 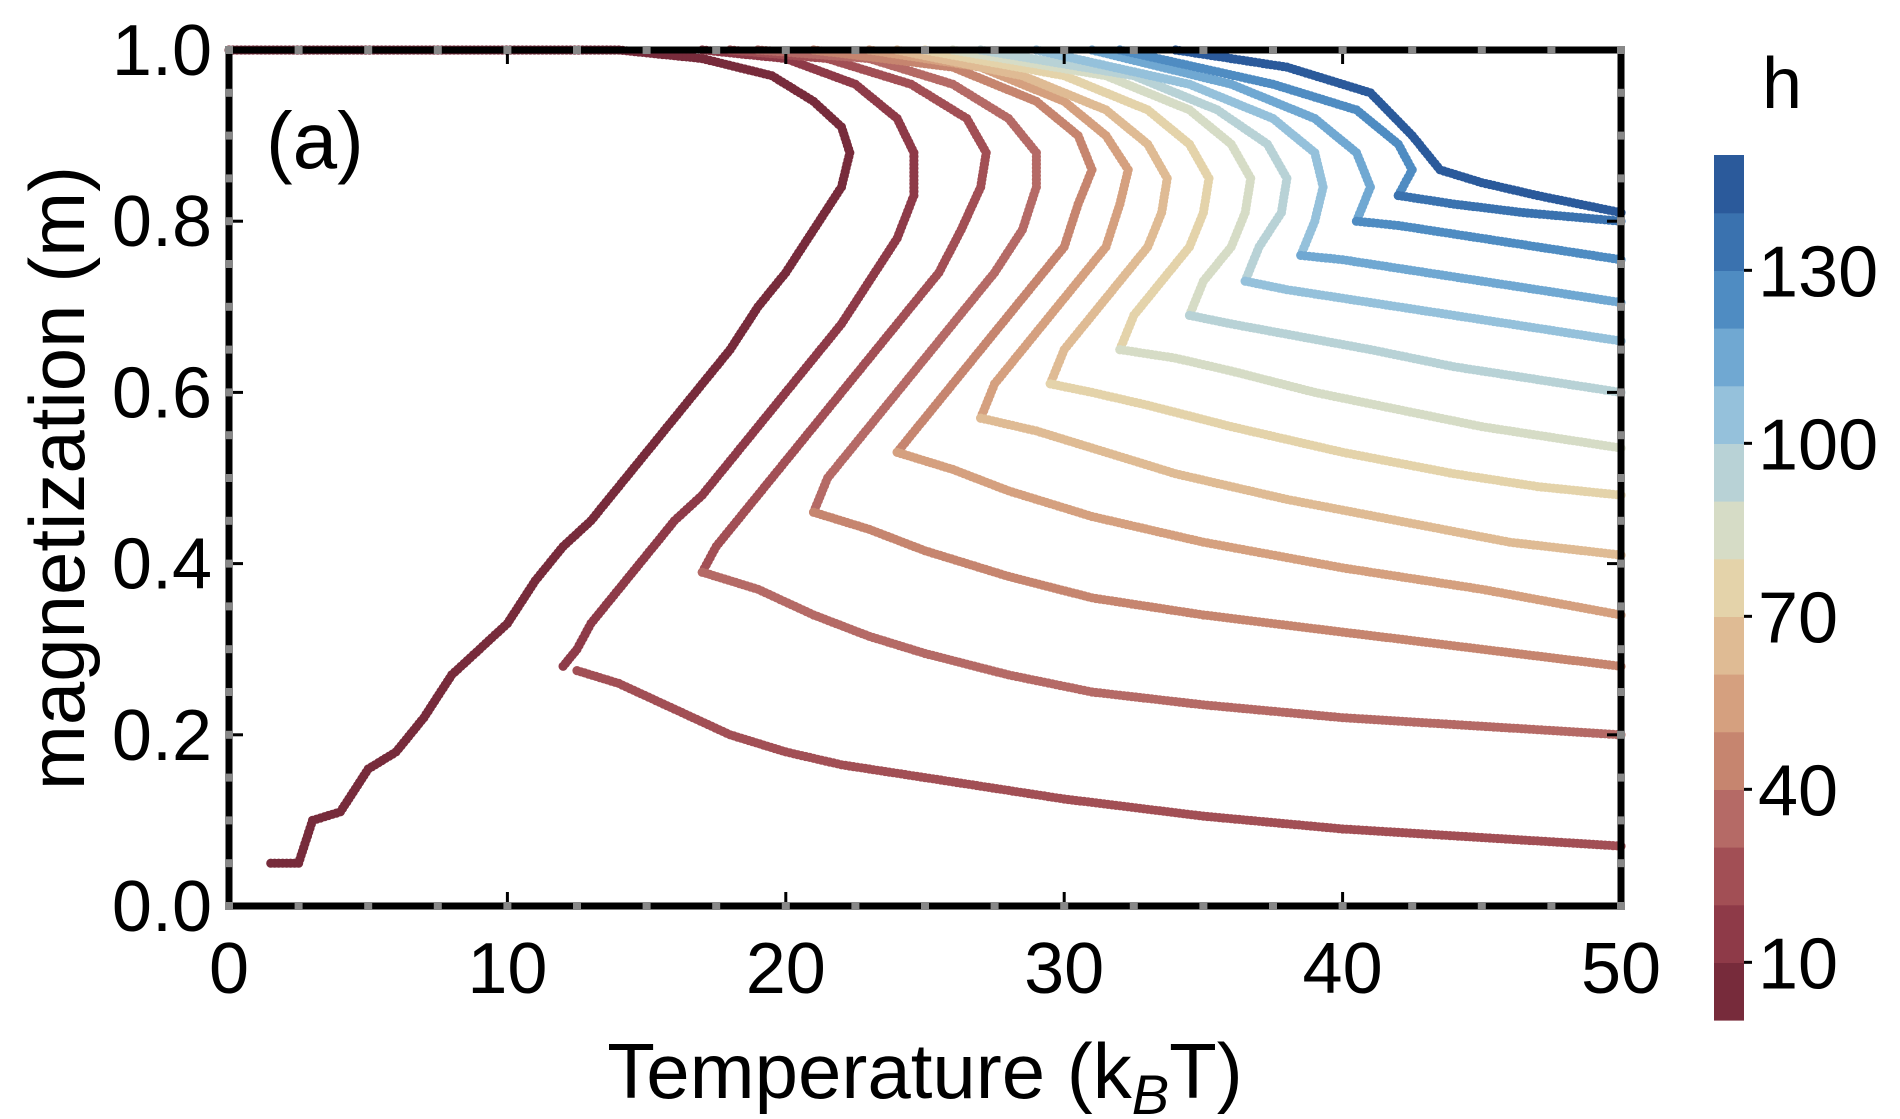 What do you see at coordinates (1798, 618) in the screenshot?
I see `colorbar-tick-label: 70` at bounding box center [1798, 618].